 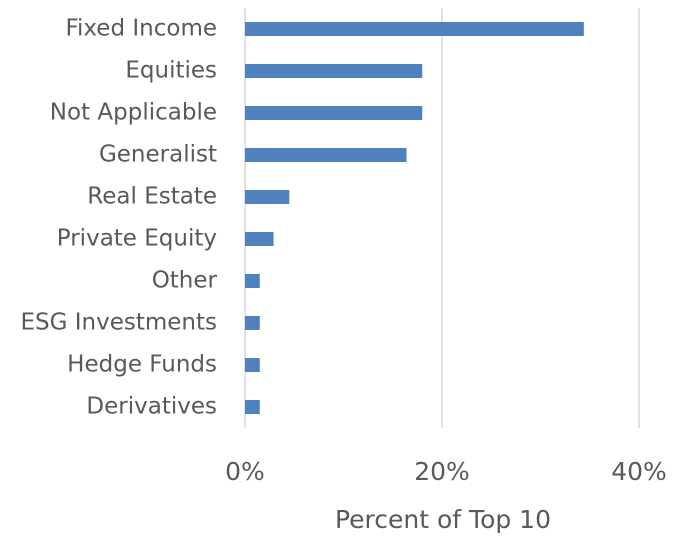 I want to click on y-tick-label: Other, so click(x=185, y=281).